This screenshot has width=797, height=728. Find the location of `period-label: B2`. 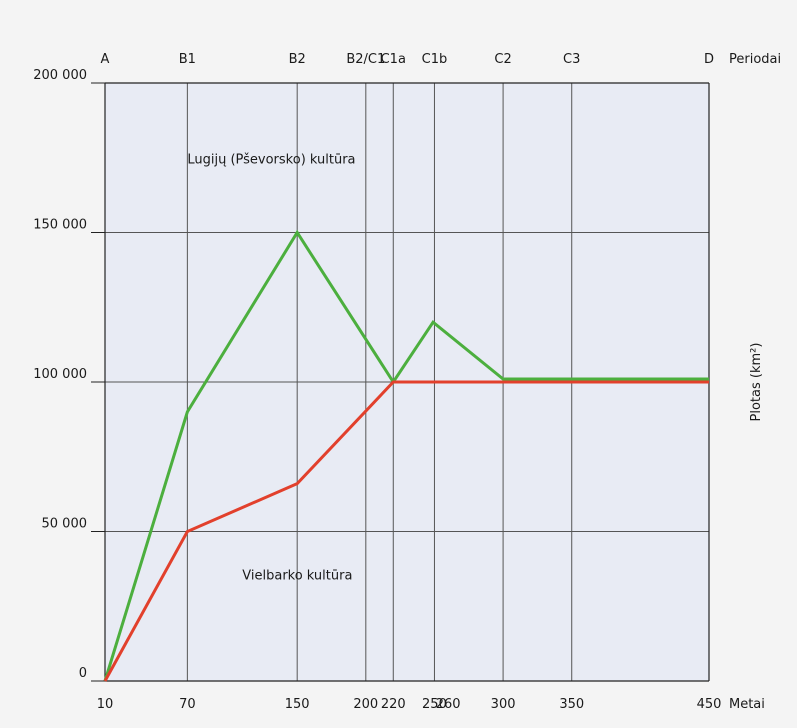

period-label: B2 is located at coordinates (297, 59).